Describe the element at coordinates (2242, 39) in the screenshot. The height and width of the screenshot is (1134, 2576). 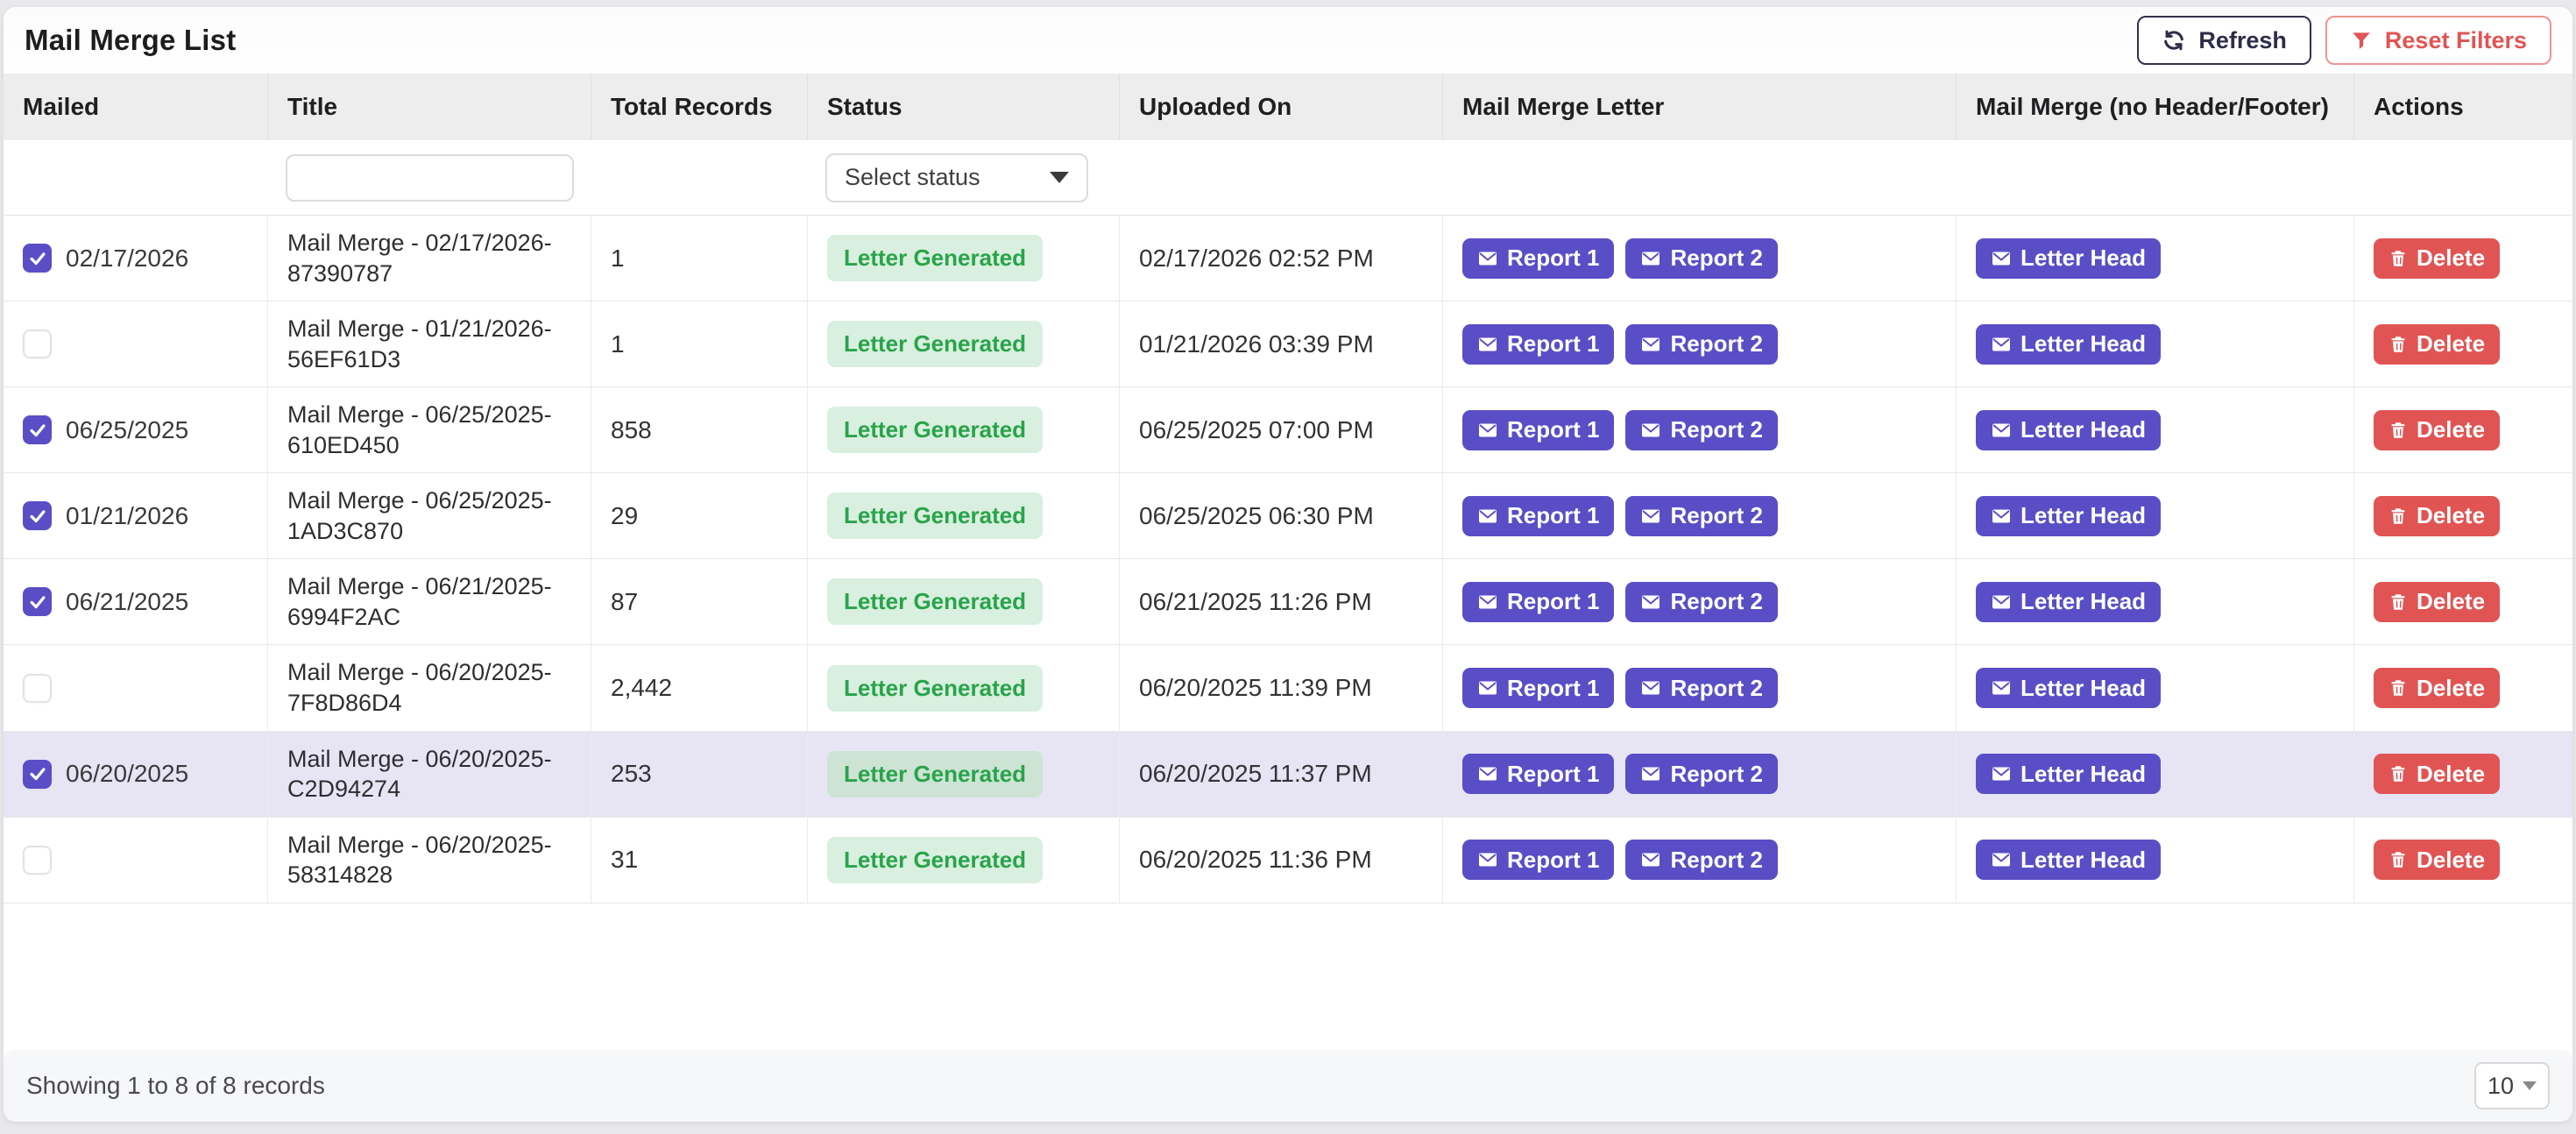
I see `refresh-label: Refresh` at that location.